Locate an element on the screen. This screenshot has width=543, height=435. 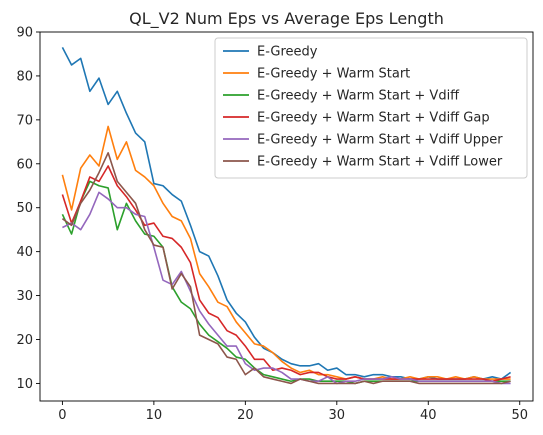
y-tick-label: 70 is located at coordinates (24, 120).